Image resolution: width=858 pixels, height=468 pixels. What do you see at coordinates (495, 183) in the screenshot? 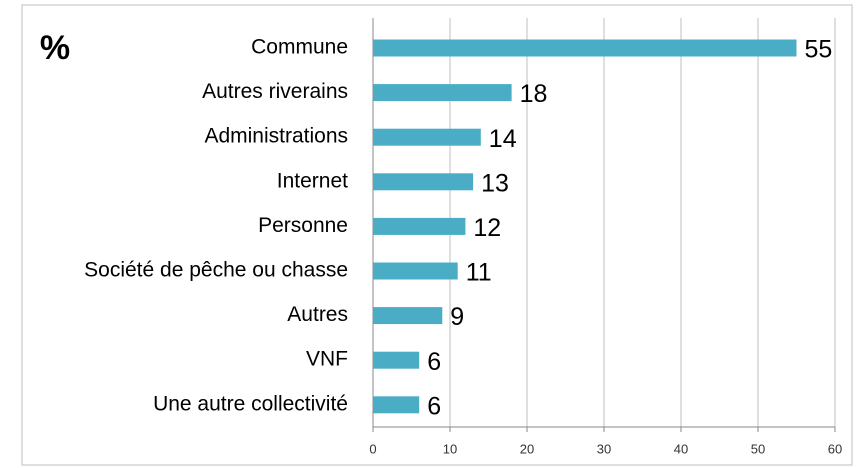
I see `value-label: 13` at bounding box center [495, 183].